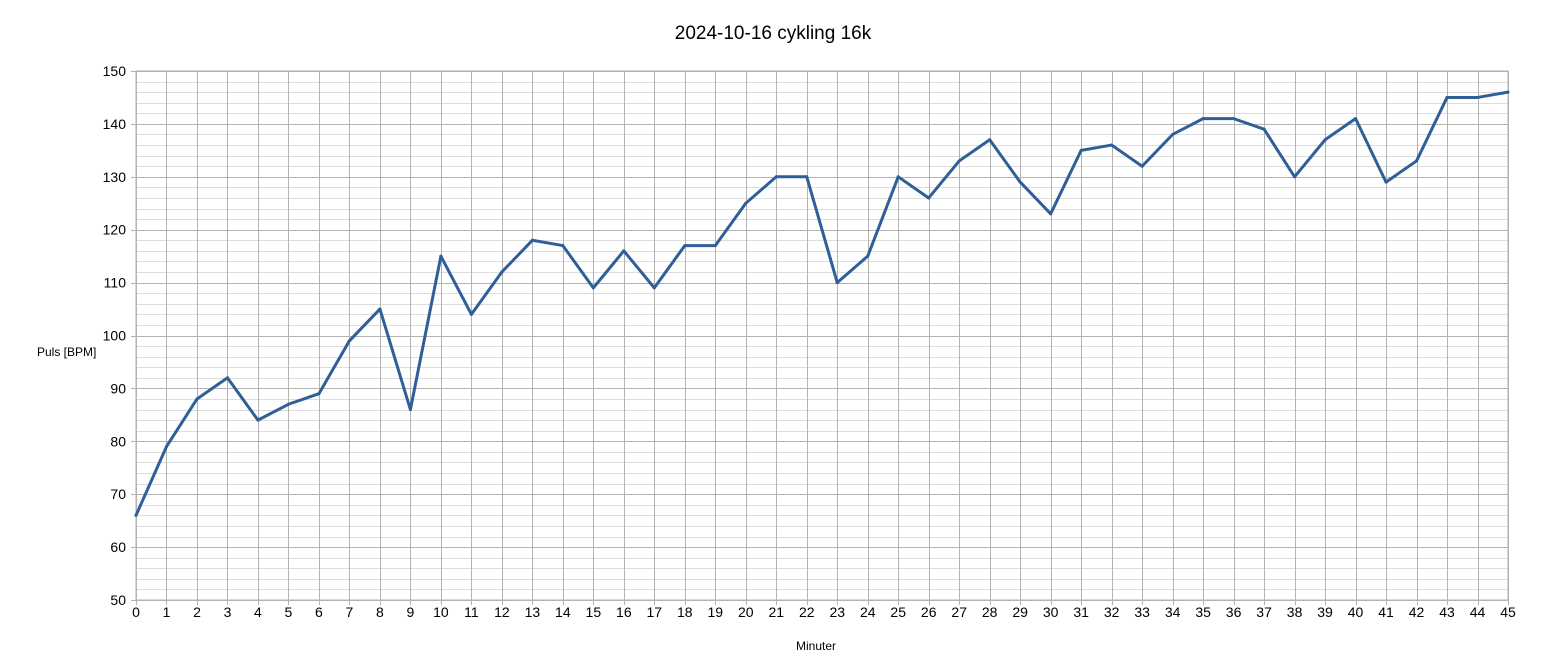 The width and height of the screenshot is (1553, 664). Describe the element at coordinates (563, 612) in the screenshot. I see `x-tick-label: 14` at that location.